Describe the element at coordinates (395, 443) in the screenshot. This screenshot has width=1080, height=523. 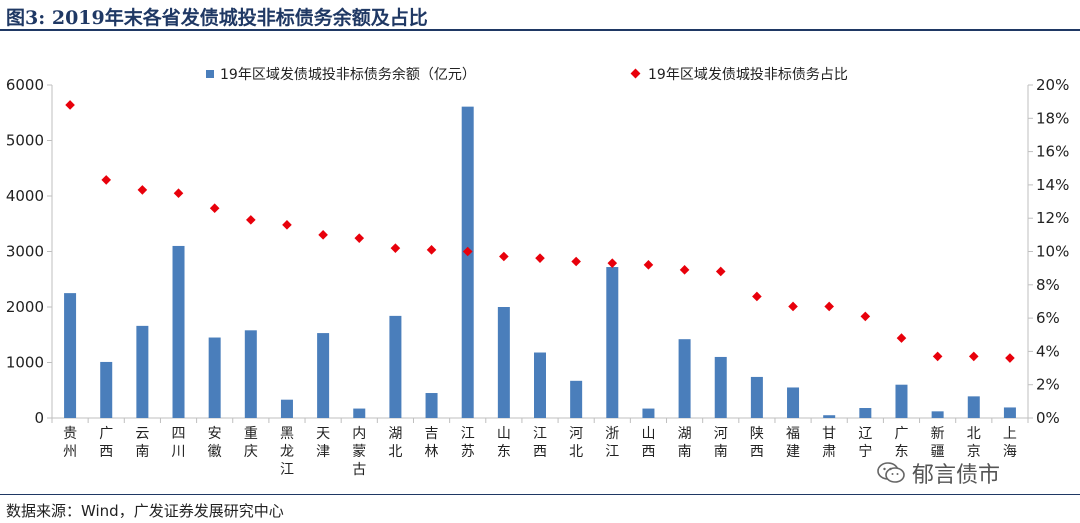
I see `x-tick-label-湖北: 湖北` at that location.